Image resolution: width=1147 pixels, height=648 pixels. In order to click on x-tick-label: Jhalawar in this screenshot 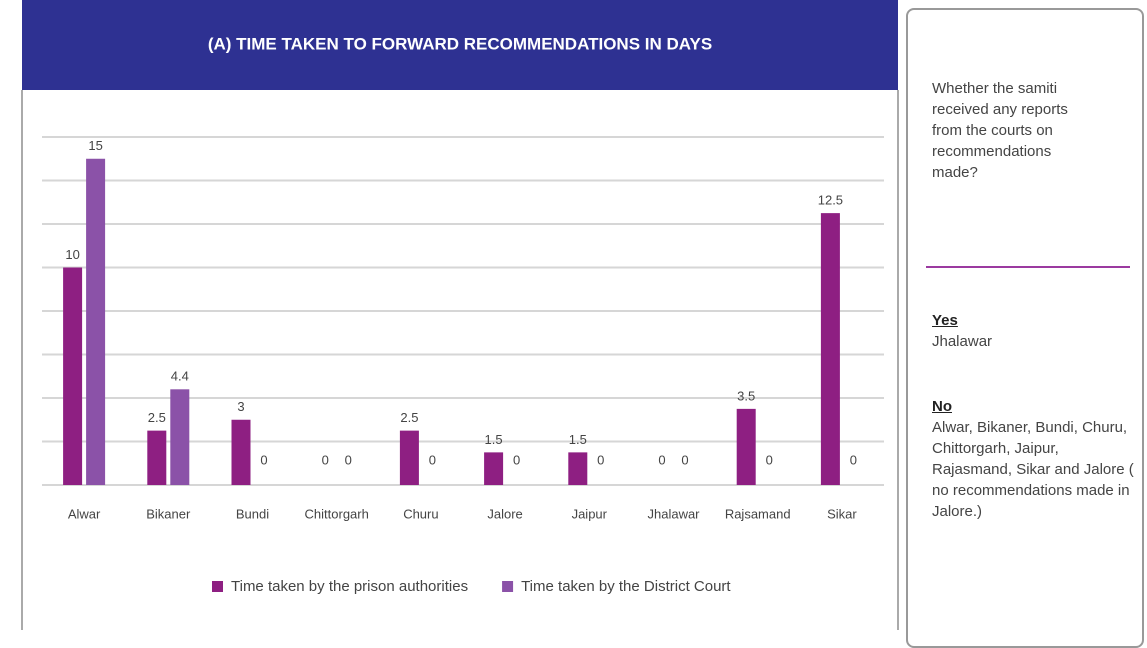, I will do `click(673, 513)`.